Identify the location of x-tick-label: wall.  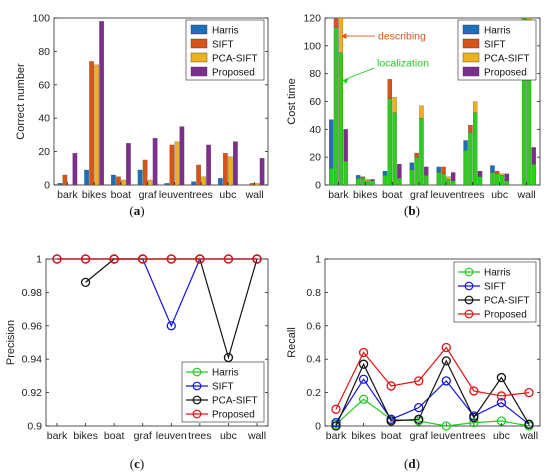
(526, 195).